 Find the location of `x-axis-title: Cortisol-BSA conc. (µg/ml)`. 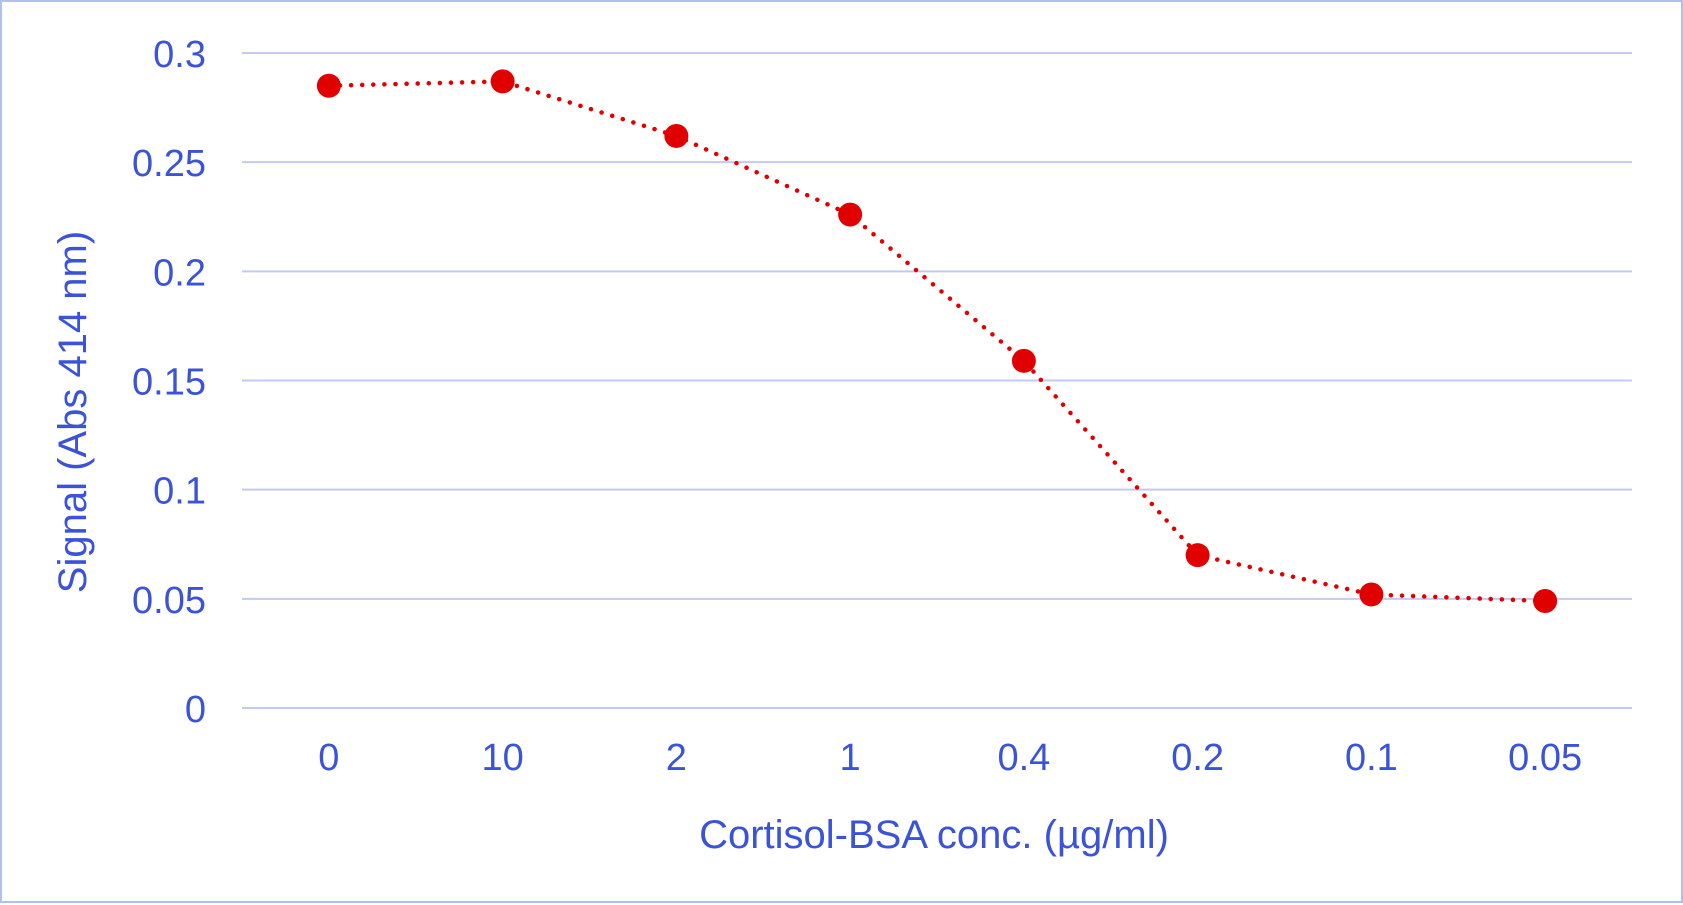

x-axis-title: Cortisol-BSA conc. (µg/ml) is located at coordinates (934, 835).